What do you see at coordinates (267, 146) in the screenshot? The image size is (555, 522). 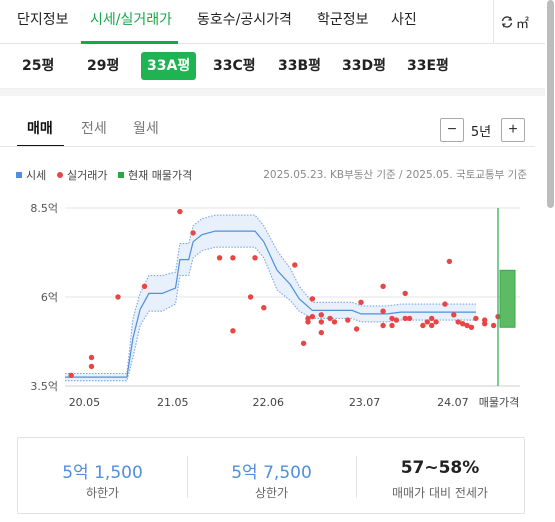 I see `trade-tab-divider` at bounding box center [267, 146].